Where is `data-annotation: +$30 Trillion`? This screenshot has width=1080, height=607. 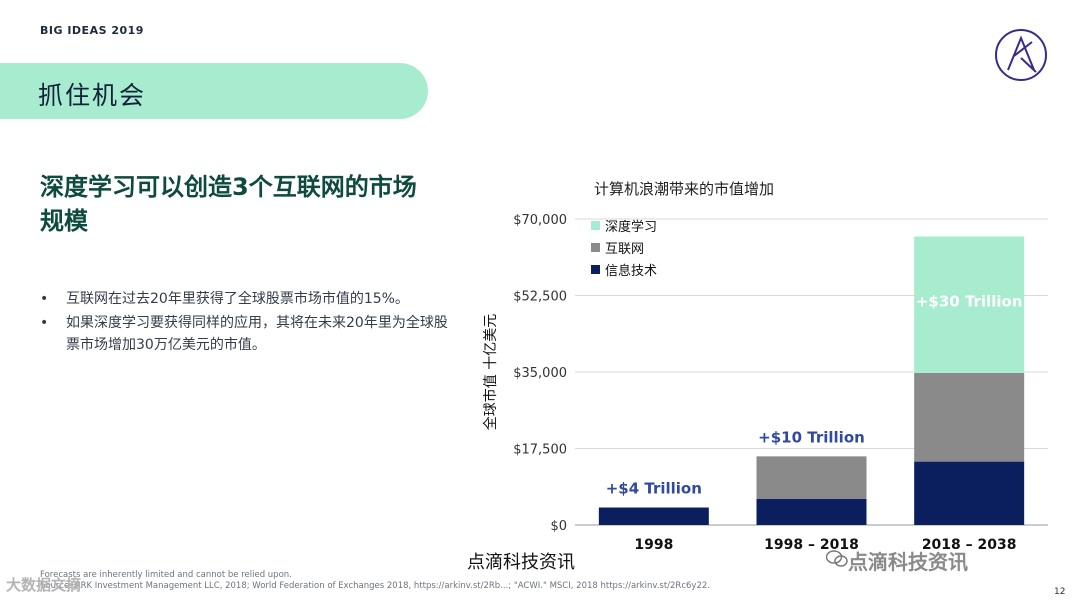
data-annotation: +$30 Trillion is located at coordinates (969, 301).